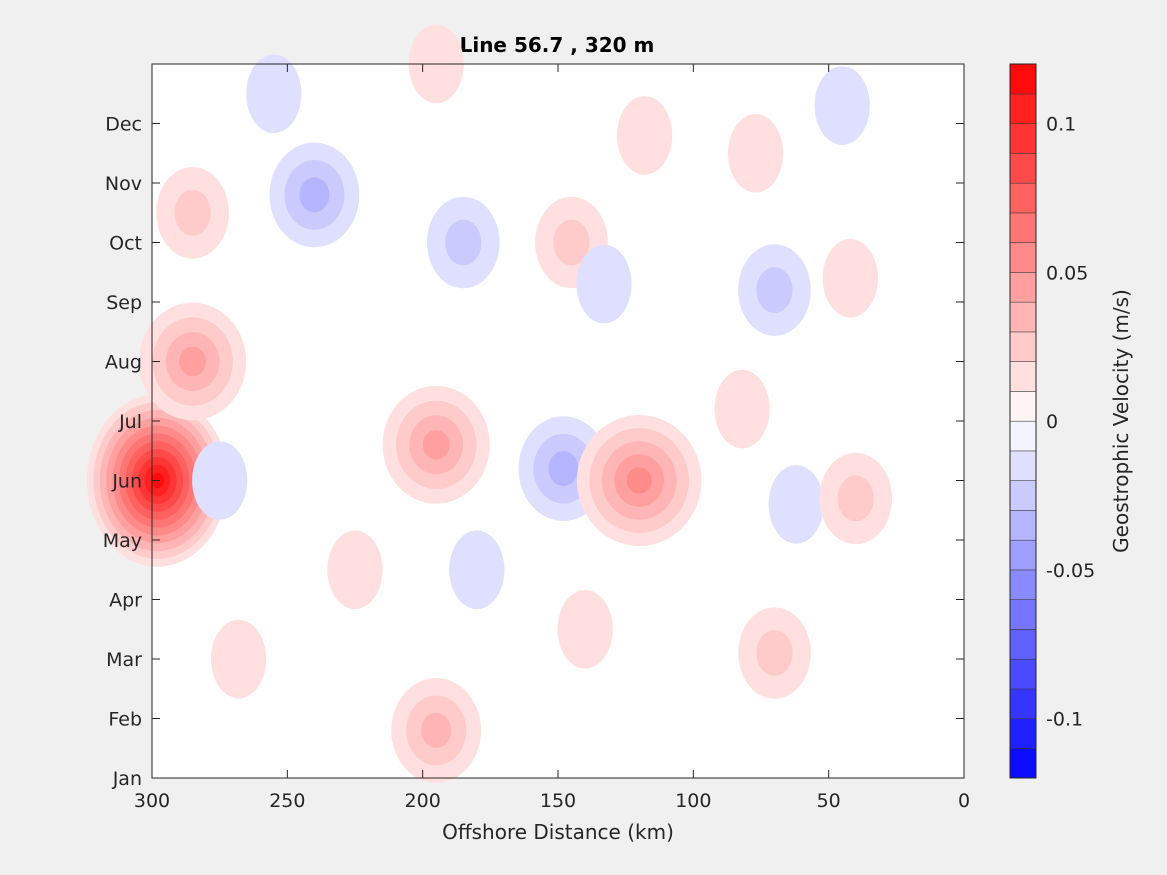 This screenshot has height=875, width=1167. I want to click on x-axis-label: Offshore Distance (km), so click(558, 832).